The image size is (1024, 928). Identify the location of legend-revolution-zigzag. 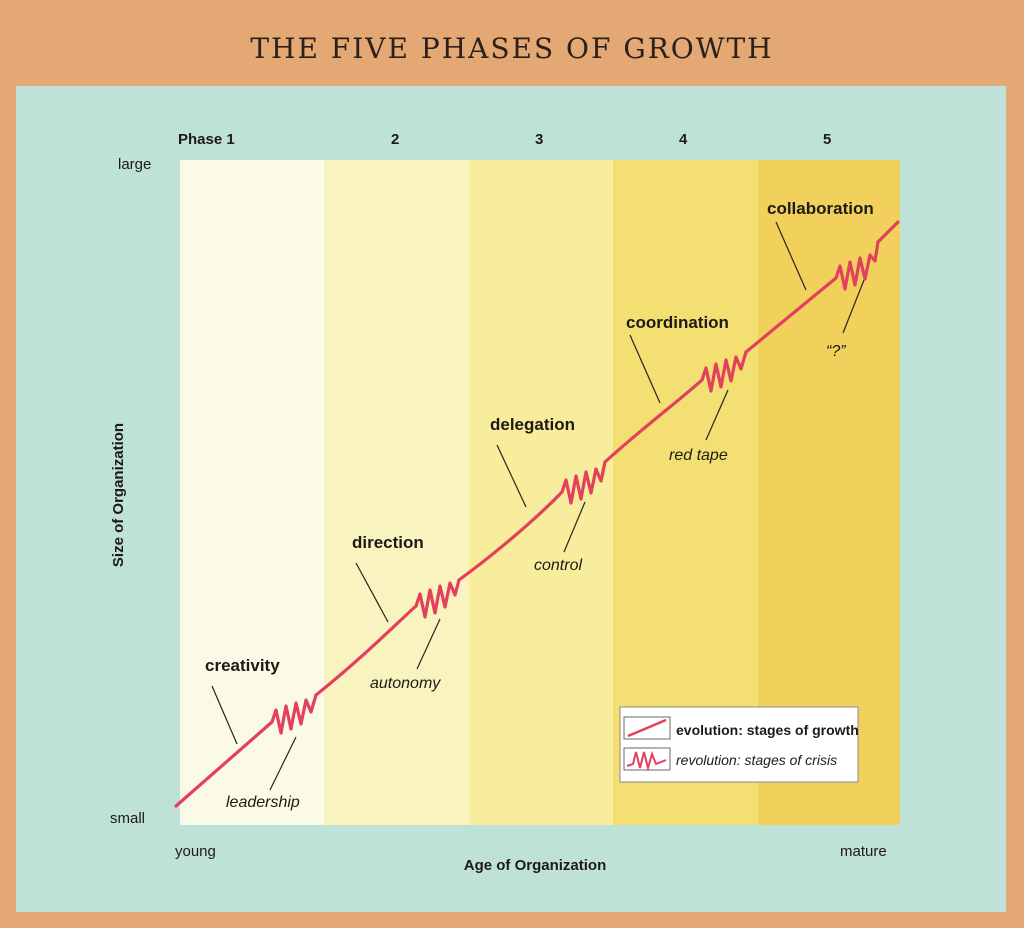
(646, 761).